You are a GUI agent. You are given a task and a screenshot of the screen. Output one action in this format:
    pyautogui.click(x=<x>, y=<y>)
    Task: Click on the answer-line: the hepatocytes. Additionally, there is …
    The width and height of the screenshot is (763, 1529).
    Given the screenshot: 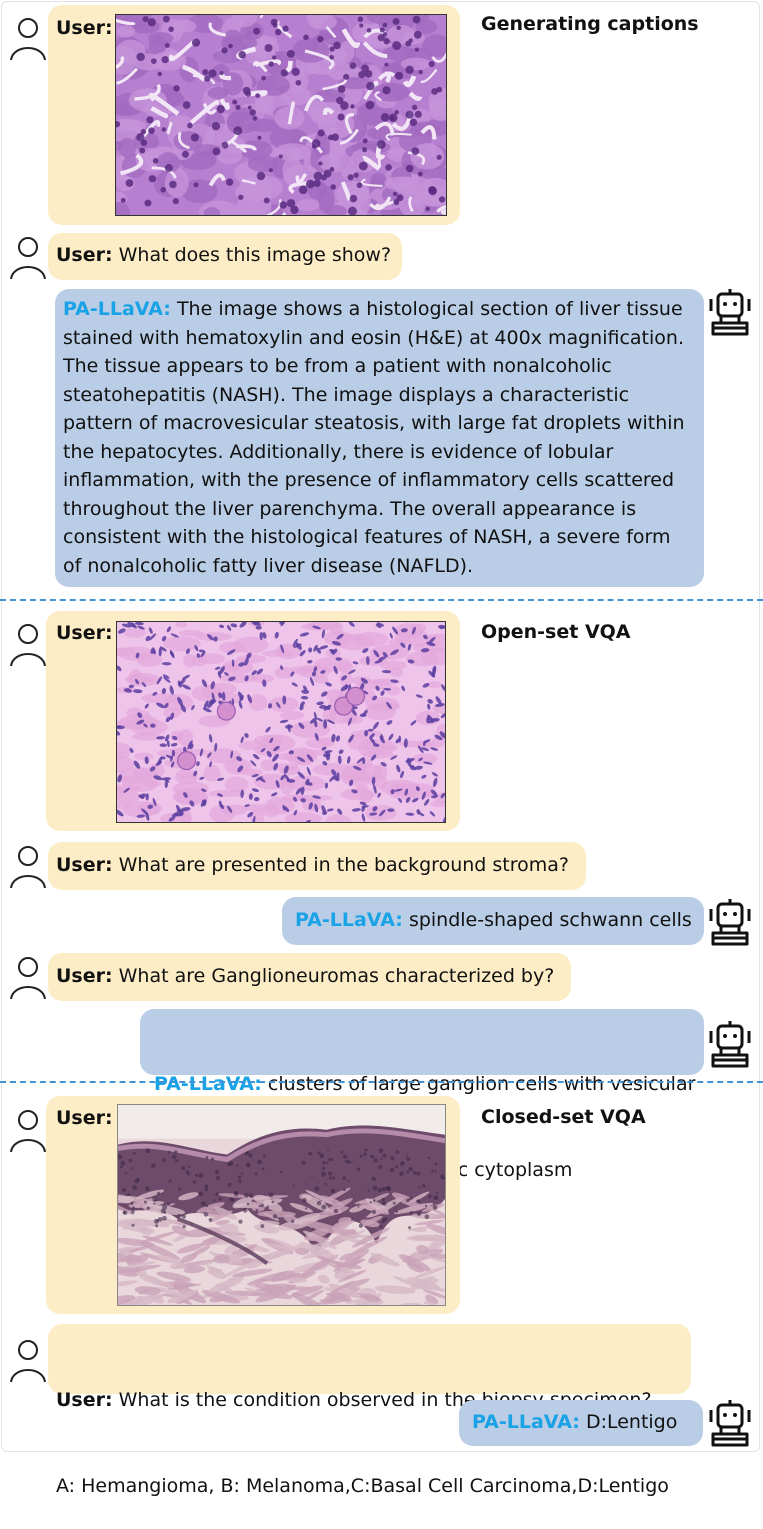 What is the action you would take?
    pyautogui.click(x=338, y=451)
    